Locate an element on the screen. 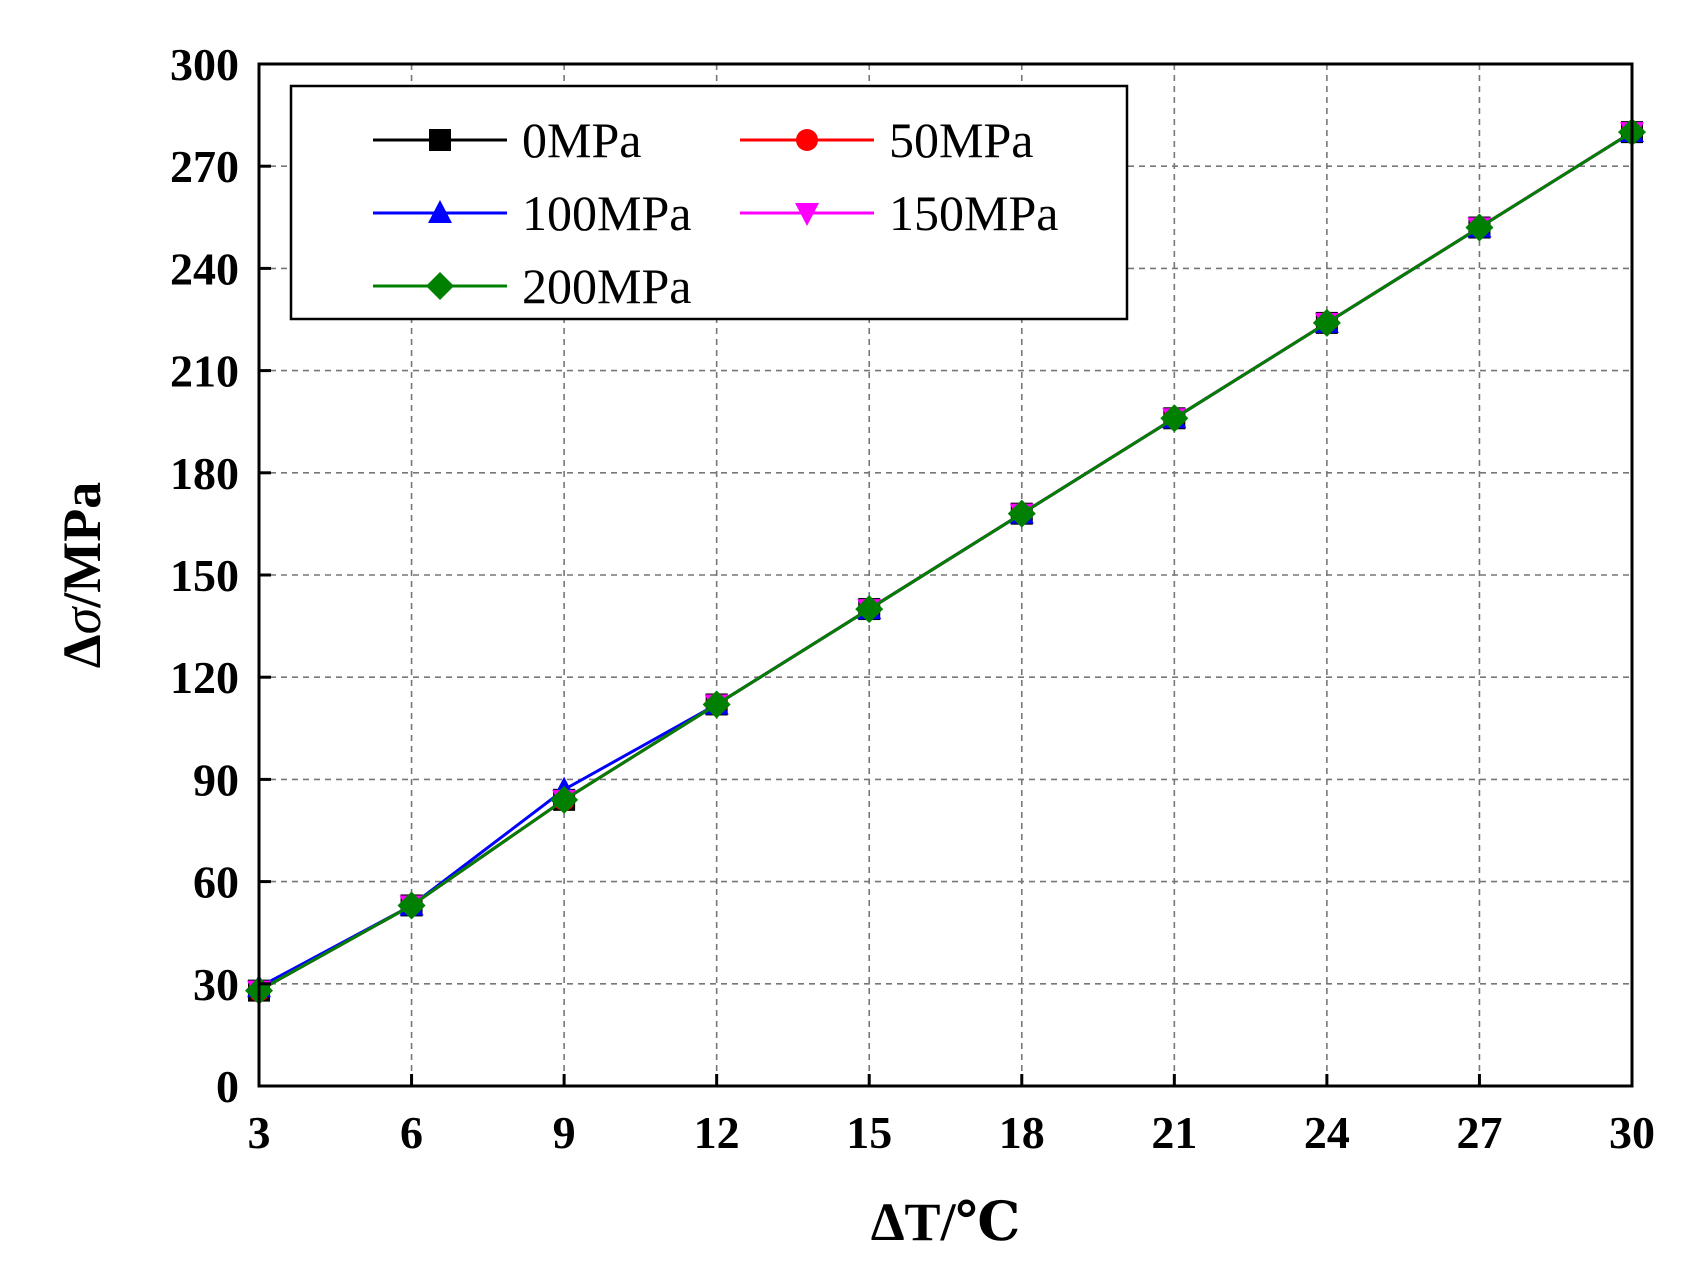 This screenshot has width=1688, height=1270. y-tick-label: 30 is located at coordinates (216, 984).